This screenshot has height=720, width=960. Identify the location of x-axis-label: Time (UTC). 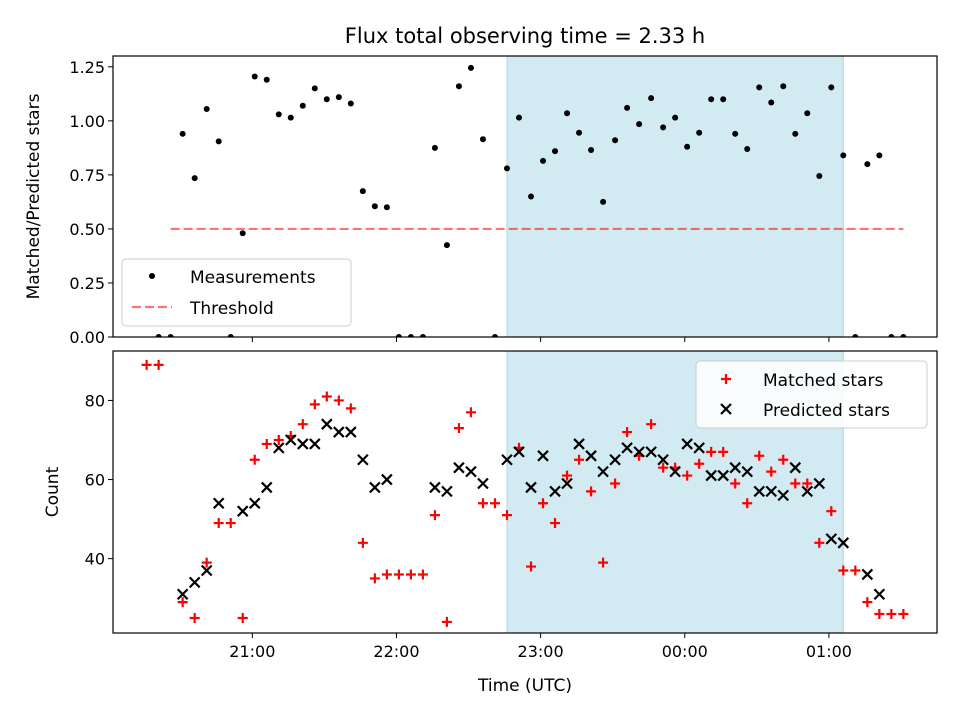
(524, 686).